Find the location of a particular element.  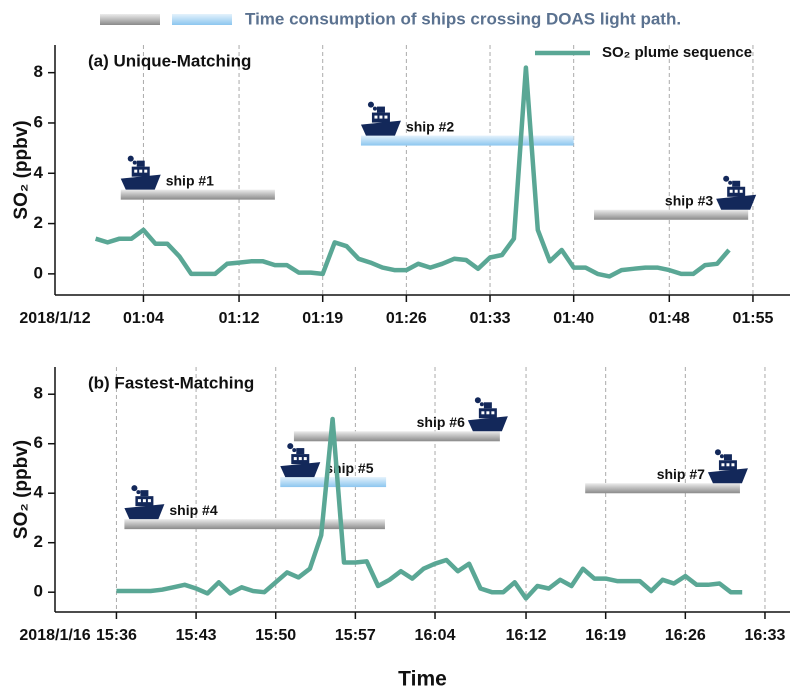

x-tick-label: 16:12 is located at coordinates (526, 635).